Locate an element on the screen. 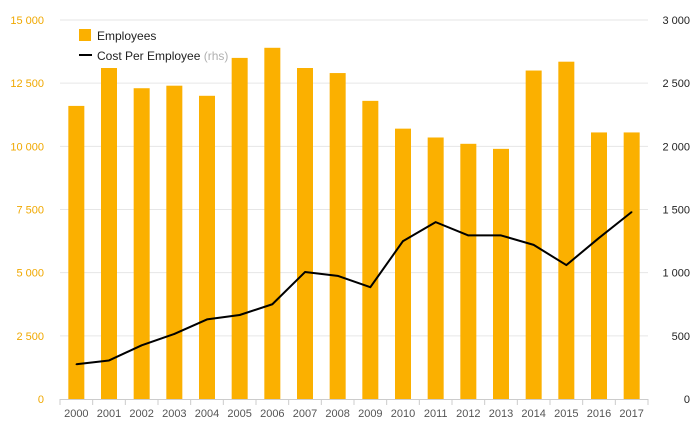 This screenshot has width=700, height=433. legend-label-employees: Employees is located at coordinates (126, 36).